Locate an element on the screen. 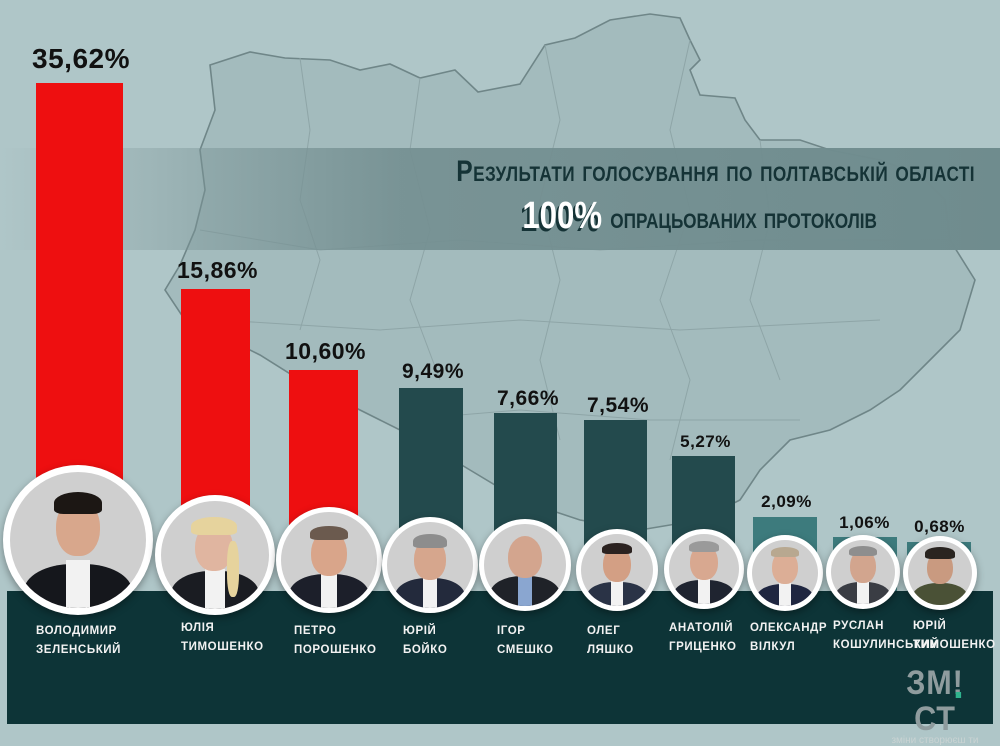 The height and width of the screenshot is (746, 1000). value-label: 35,62% is located at coordinates (81, 58).